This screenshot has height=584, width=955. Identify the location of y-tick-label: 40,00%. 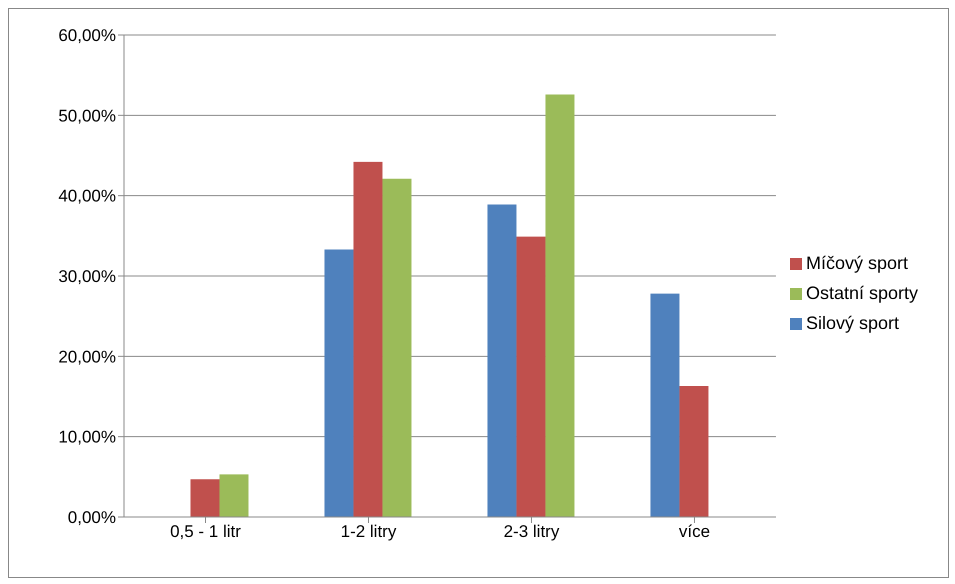
(87, 196).